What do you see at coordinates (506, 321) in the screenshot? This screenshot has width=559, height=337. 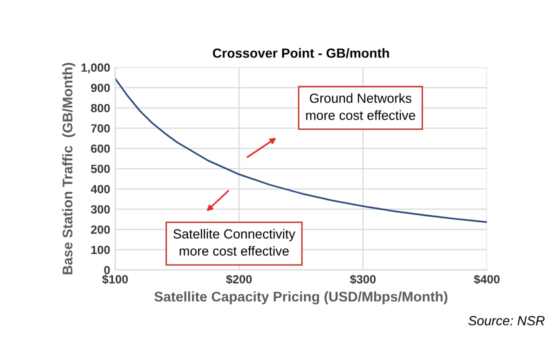 I see `source-note: Source: NSR` at bounding box center [506, 321].